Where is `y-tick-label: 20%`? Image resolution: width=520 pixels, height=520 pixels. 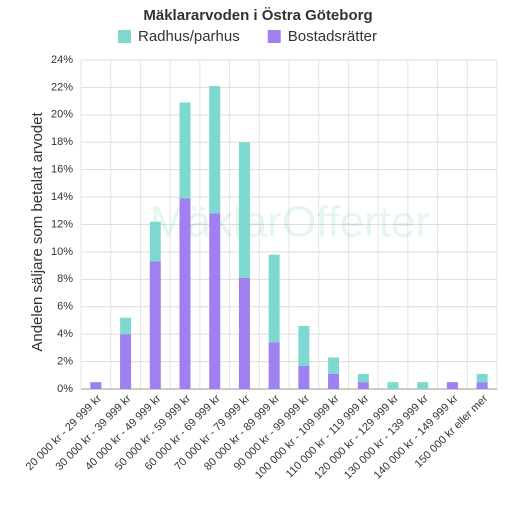 y-tick-label: 20% is located at coordinates (62, 115).